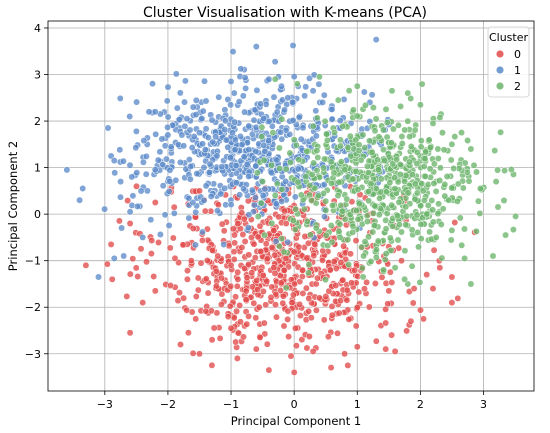  What do you see at coordinates (37, 28) in the screenshot?
I see `y-tick-label: 4` at bounding box center [37, 28].